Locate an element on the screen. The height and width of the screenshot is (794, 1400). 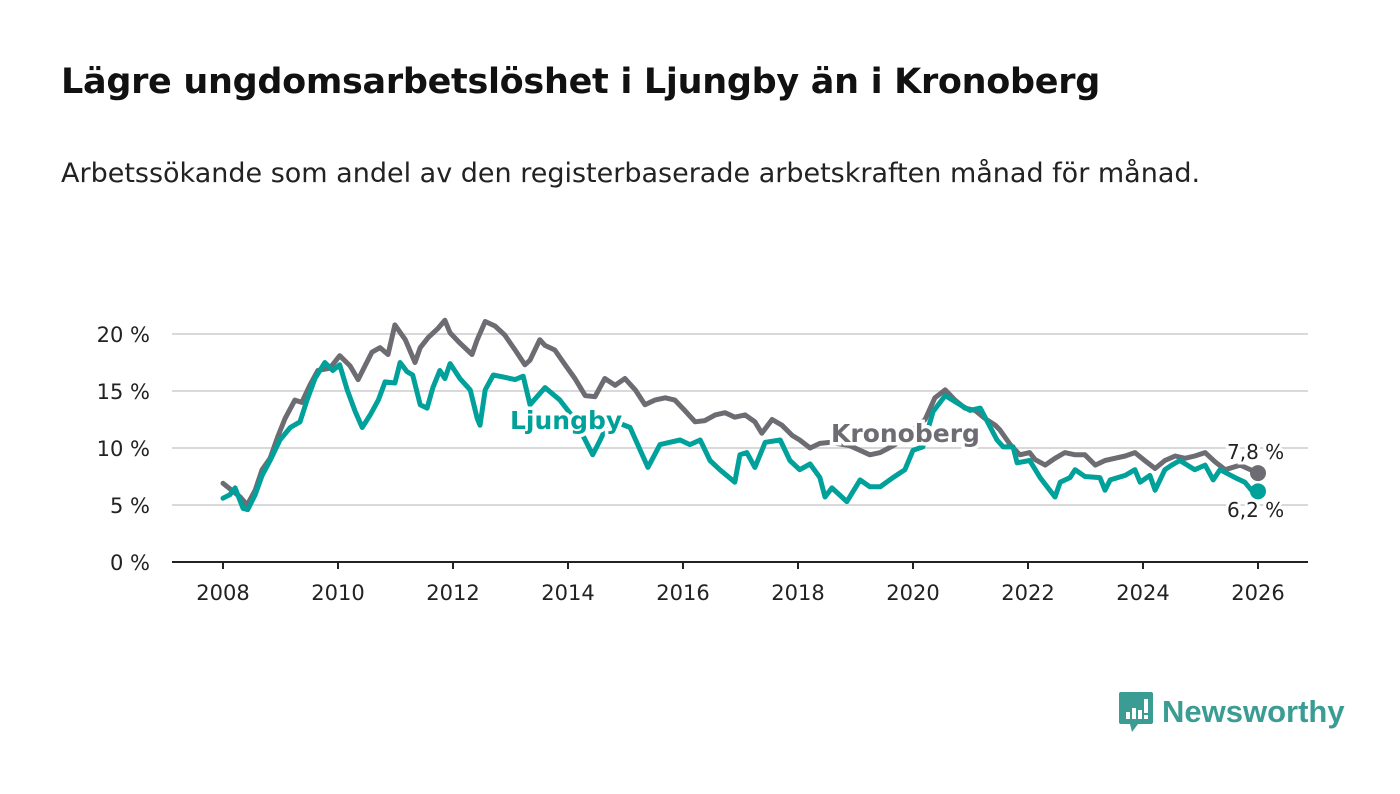
label-ljungby: Ljungby is located at coordinates (566, 420).